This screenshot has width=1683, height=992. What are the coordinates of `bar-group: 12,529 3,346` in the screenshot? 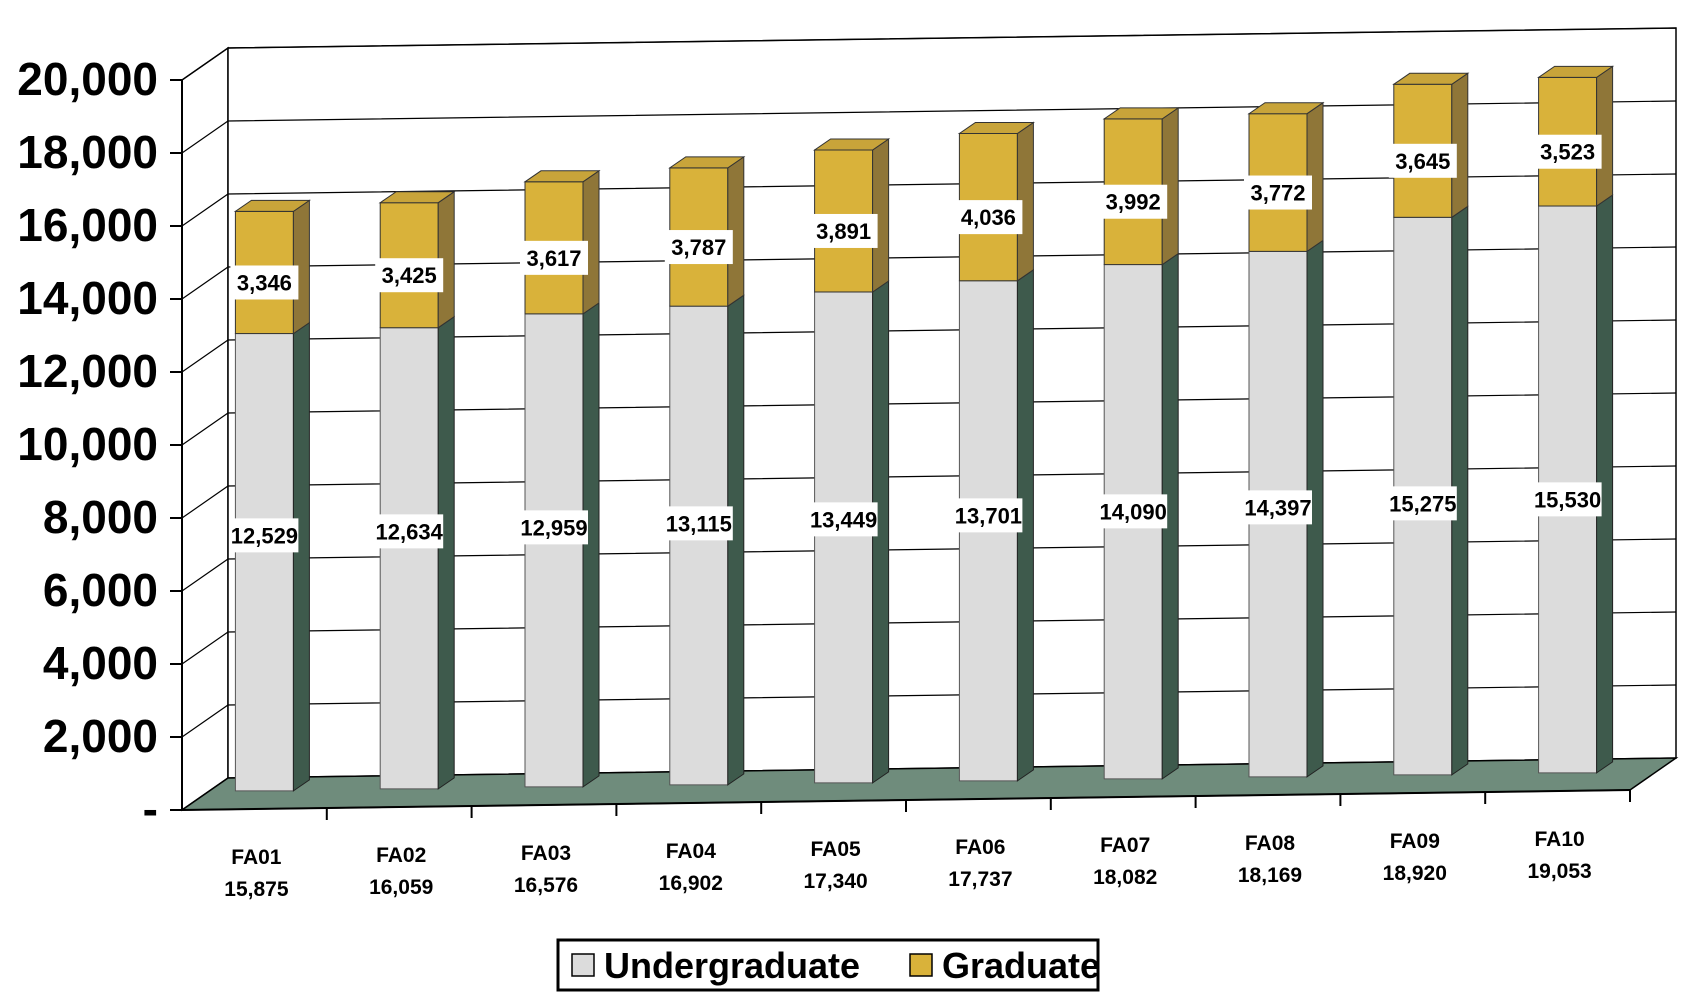 It's located at (271, 495).